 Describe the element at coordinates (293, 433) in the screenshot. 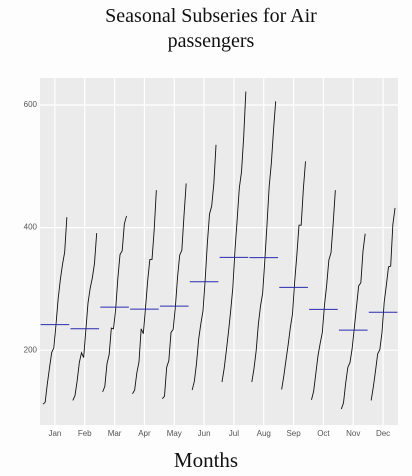

I see `x-tick-label: Sep` at that location.